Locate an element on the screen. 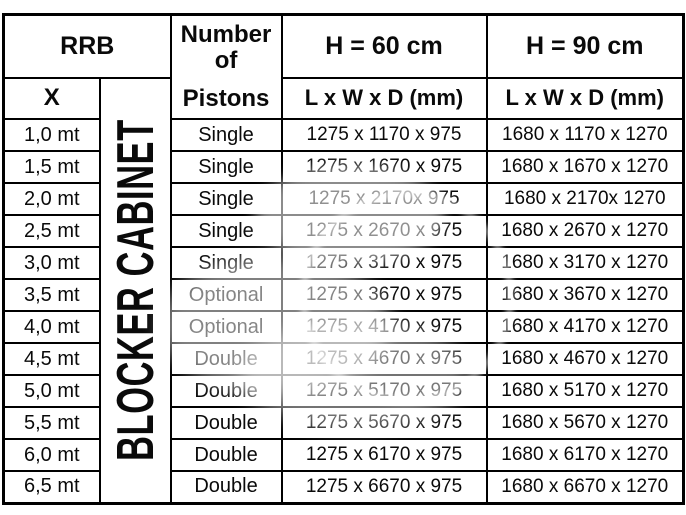  h60-dim-value: 1275 x 4670 x 975 is located at coordinates (384, 359).